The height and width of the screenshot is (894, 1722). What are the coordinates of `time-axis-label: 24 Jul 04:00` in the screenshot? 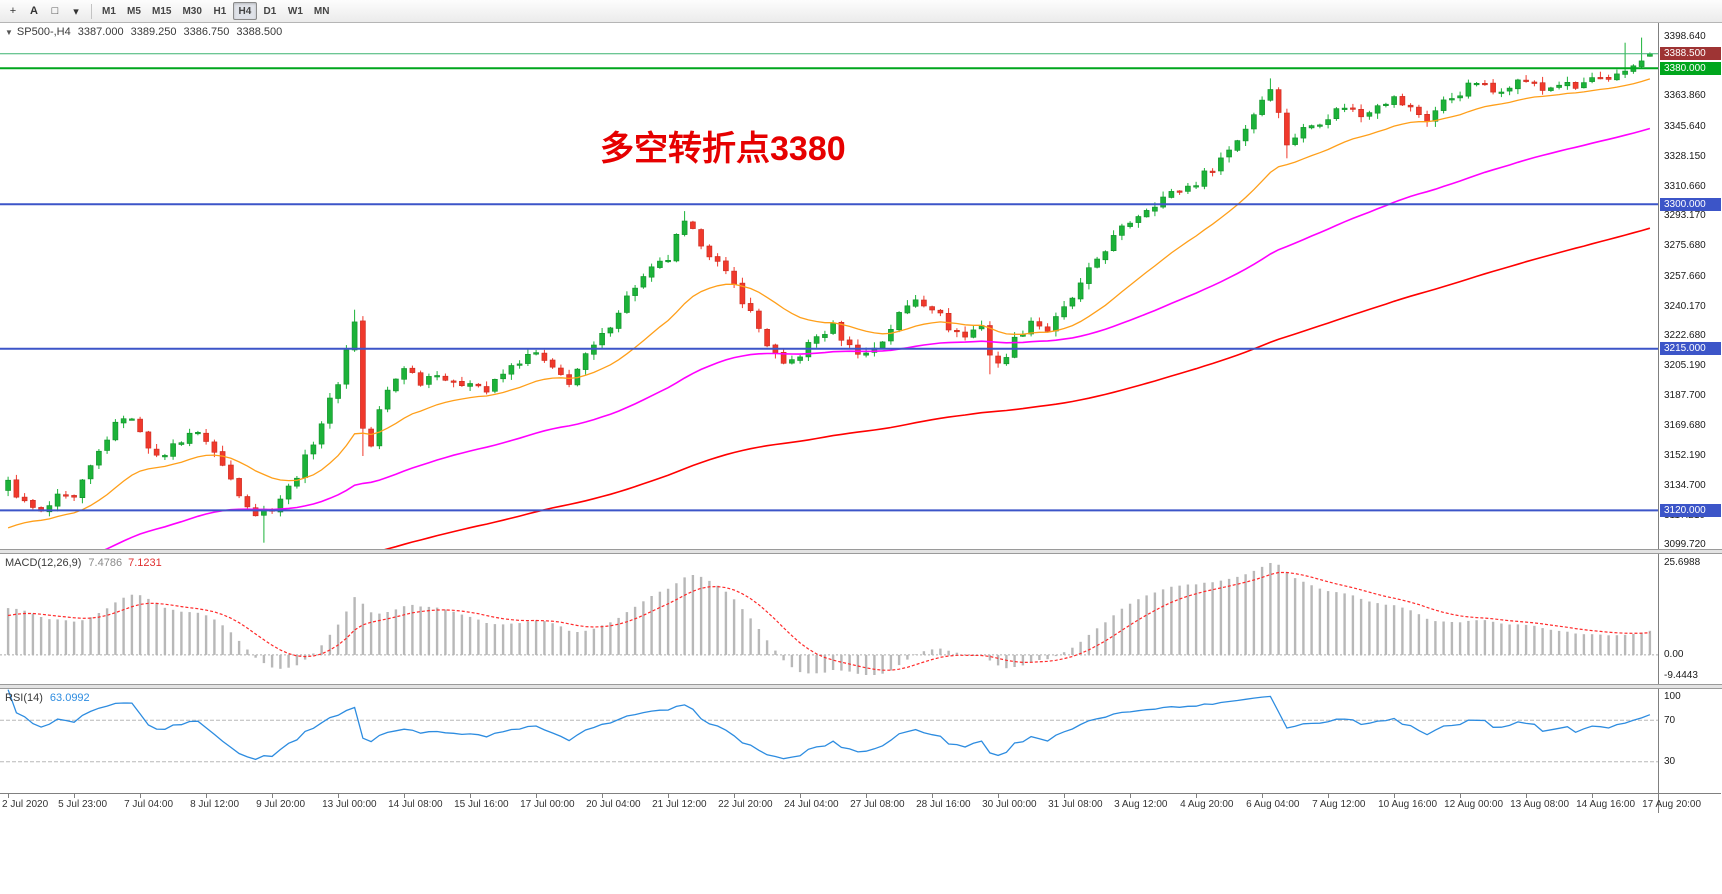 It's located at (811, 804).